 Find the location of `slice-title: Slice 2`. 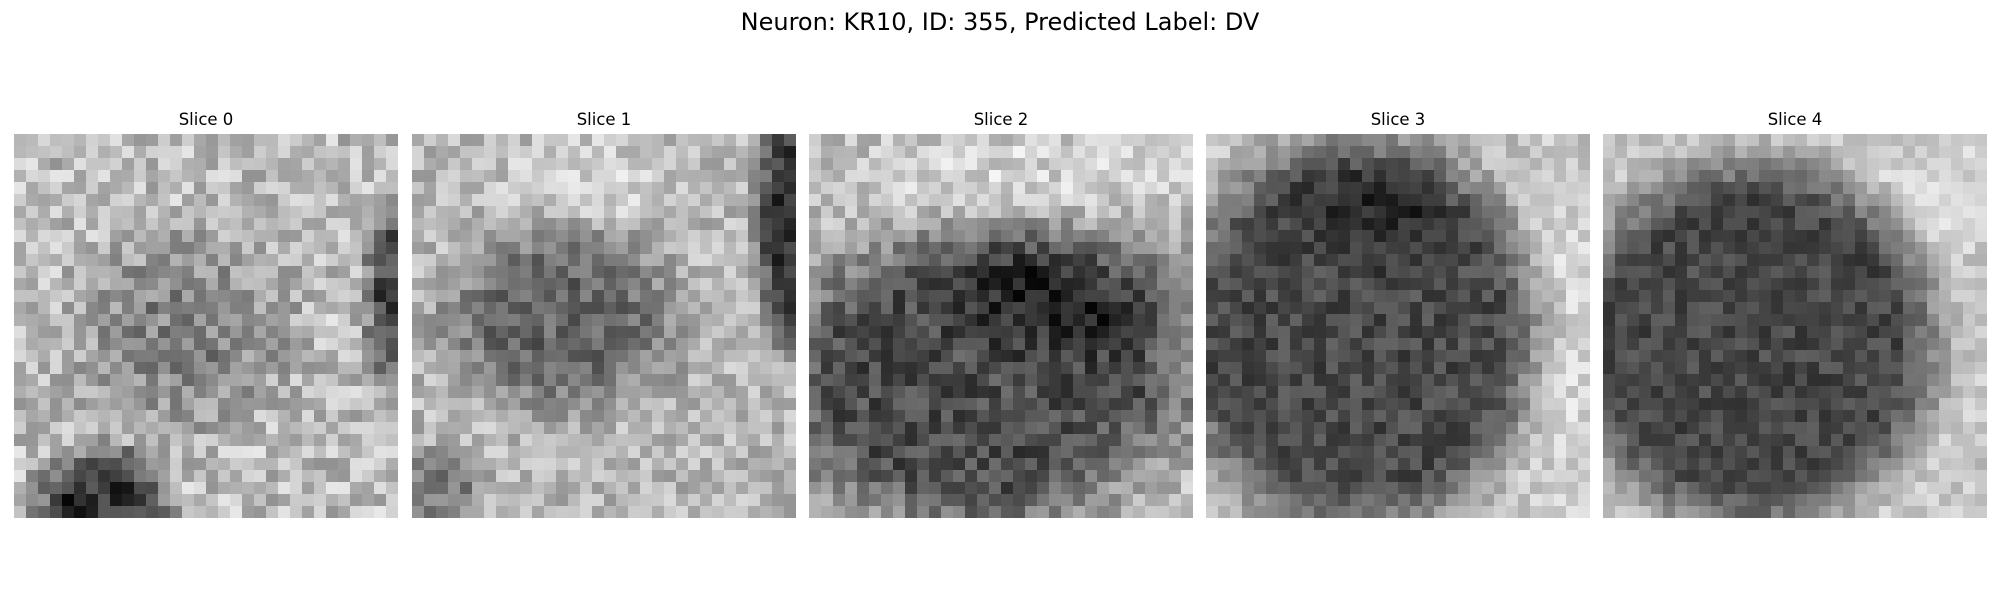

slice-title: Slice 2 is located at coordinates (1001, 119).